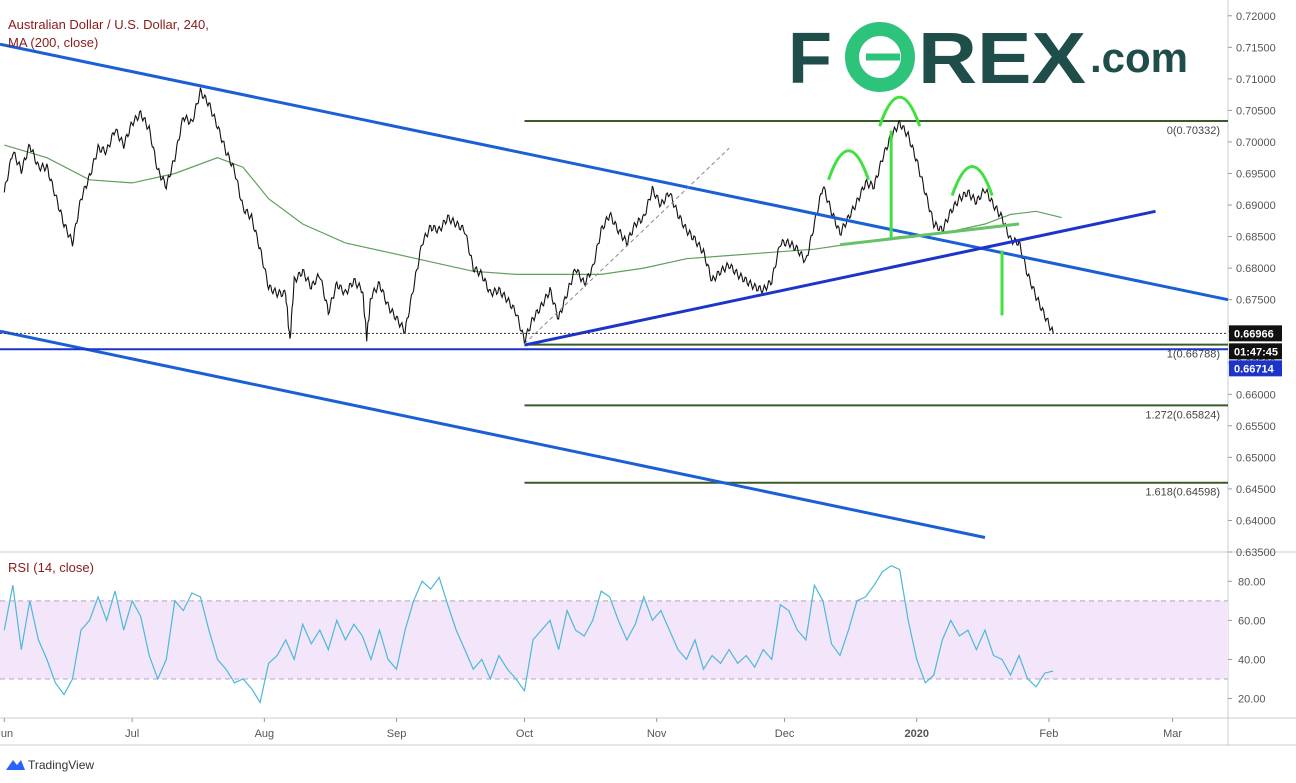 This screenshot has height=783, width=1296. What do you see at coordinates (15, 765) in the screenshot?
I see `tradingview-icon` at bounding box center [15, 765].